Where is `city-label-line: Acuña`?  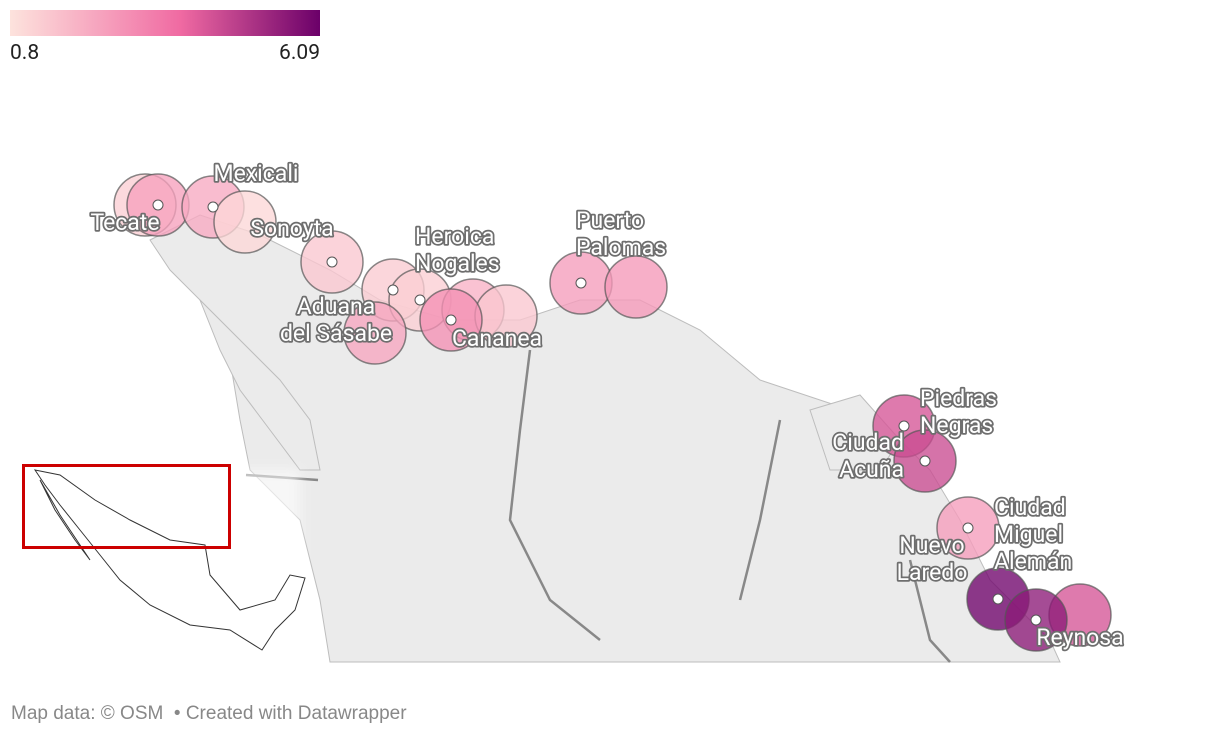 city-label-line: Acuña is located at coordinates (871, 469).